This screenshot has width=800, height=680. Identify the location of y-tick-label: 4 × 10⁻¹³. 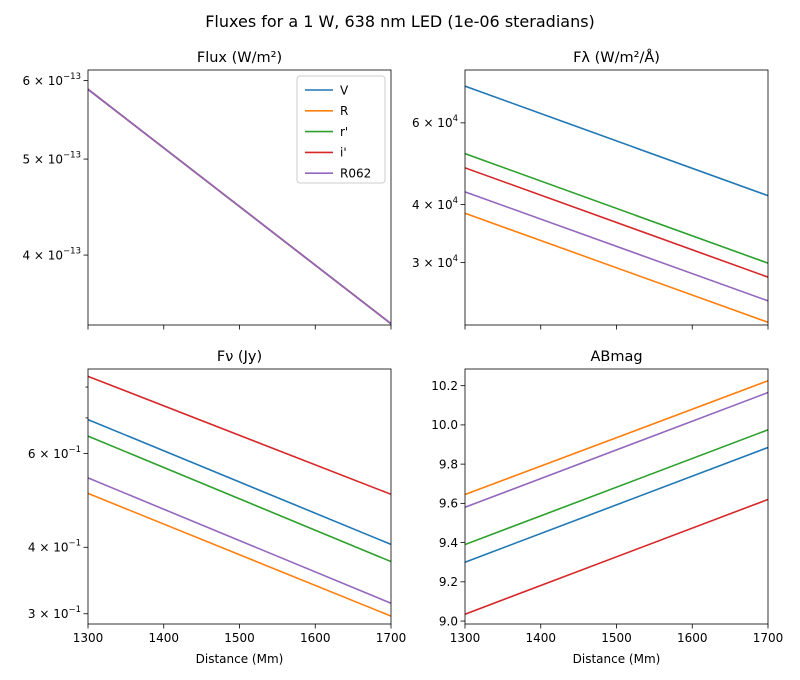
(51, 254).